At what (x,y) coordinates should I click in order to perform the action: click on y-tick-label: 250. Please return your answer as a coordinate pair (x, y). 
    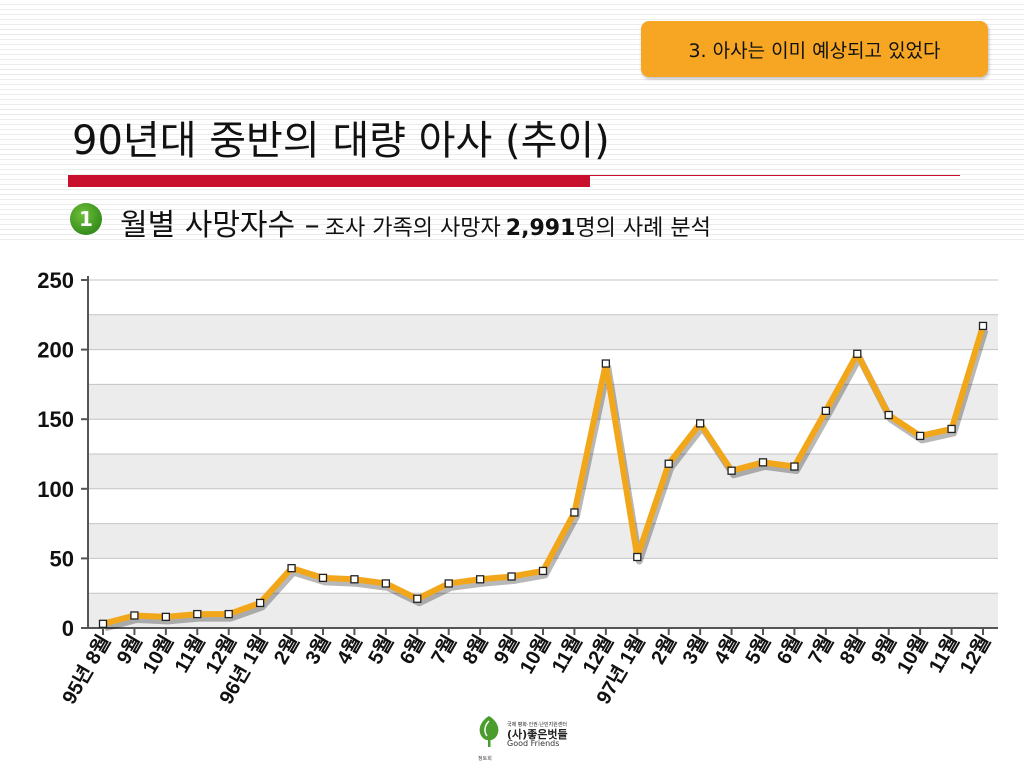
    Looking at the image, I should click on (55, 280).